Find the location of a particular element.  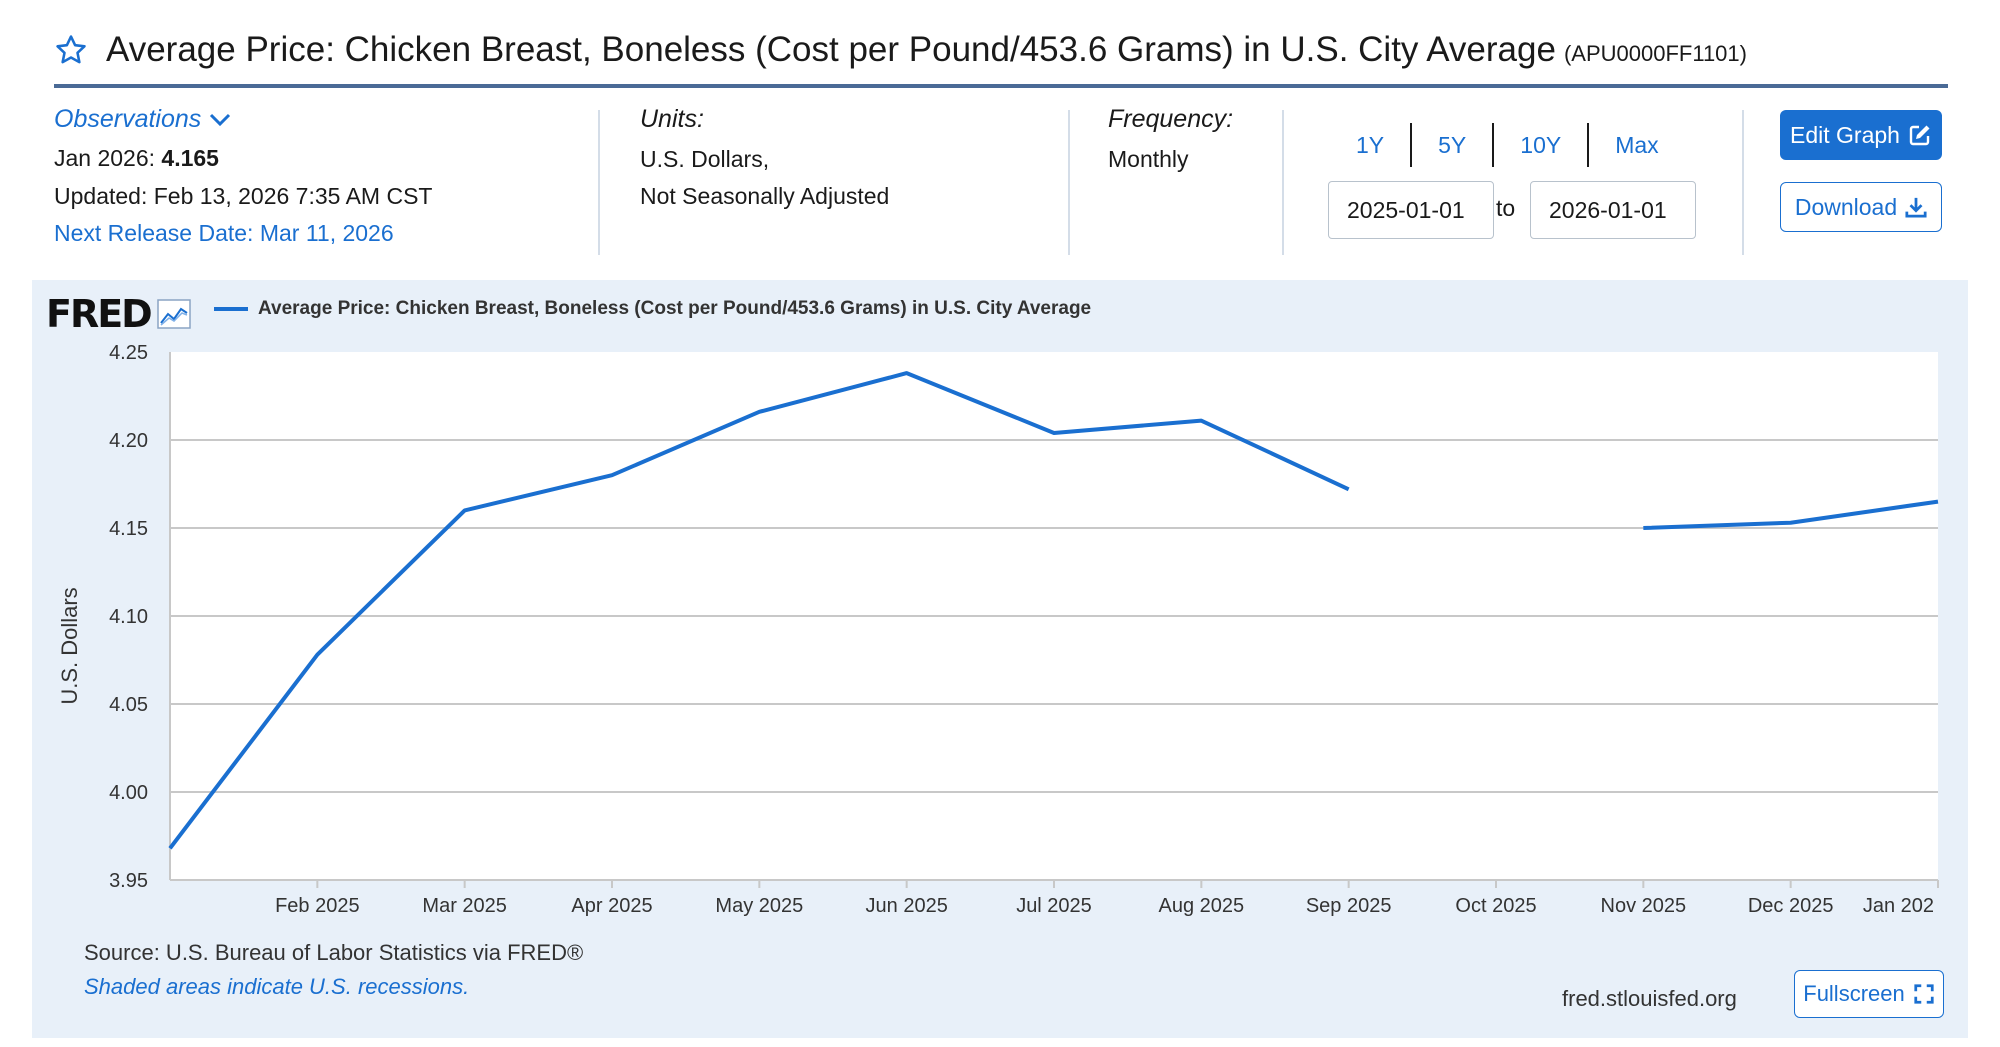

edit-graph-label: Edit Graph is located at coordinates (1845, 134).